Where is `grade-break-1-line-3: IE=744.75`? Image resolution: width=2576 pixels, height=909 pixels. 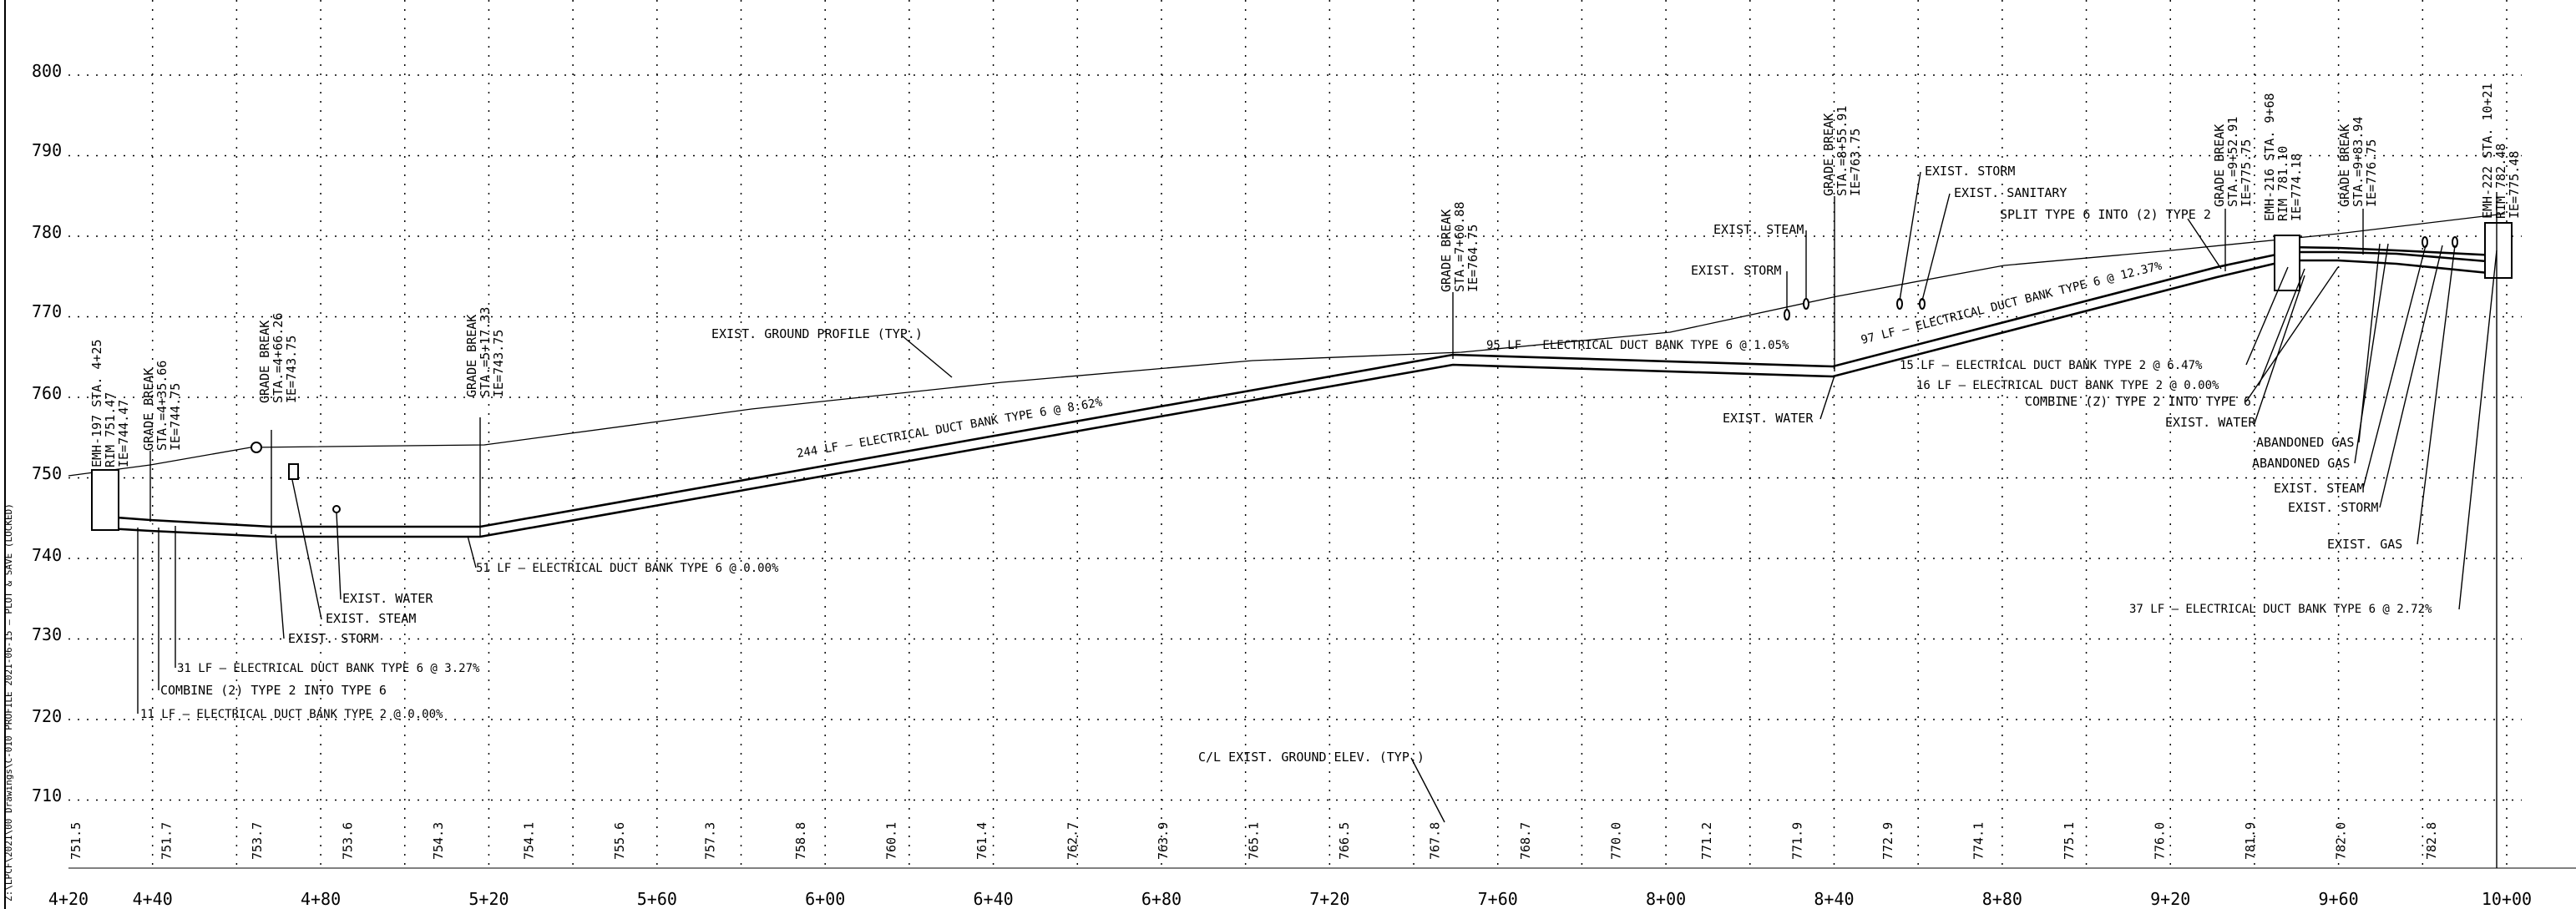 grade-break-1-line-3: IE=744.75 is located at coordinates (175, 417).